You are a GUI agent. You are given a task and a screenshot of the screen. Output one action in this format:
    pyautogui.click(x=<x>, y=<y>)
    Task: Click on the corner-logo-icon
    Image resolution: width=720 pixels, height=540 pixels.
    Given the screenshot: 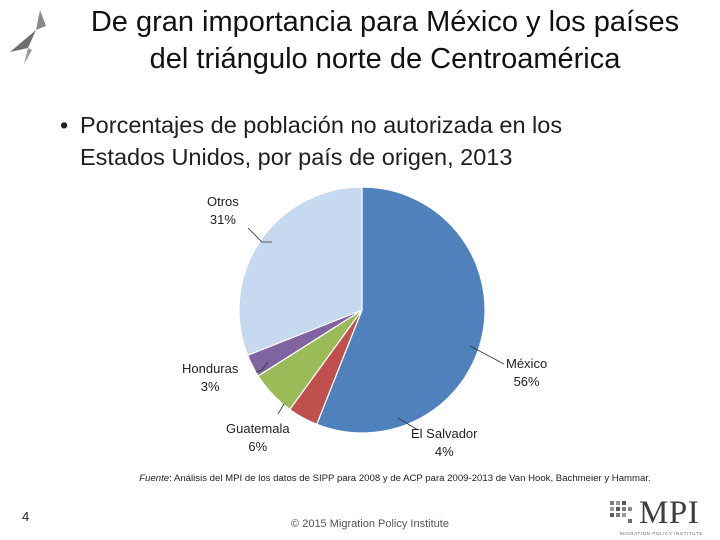 What is the action you would take?
    pyautogui.click(x=28, y=37)
    